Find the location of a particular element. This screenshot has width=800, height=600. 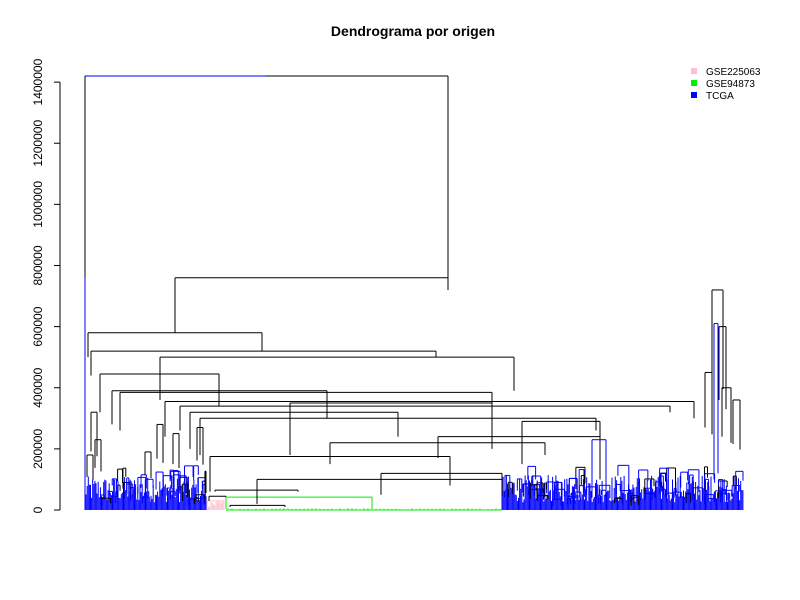

chart-title: Dendrograma por origen is located at coordinates (413, 31).